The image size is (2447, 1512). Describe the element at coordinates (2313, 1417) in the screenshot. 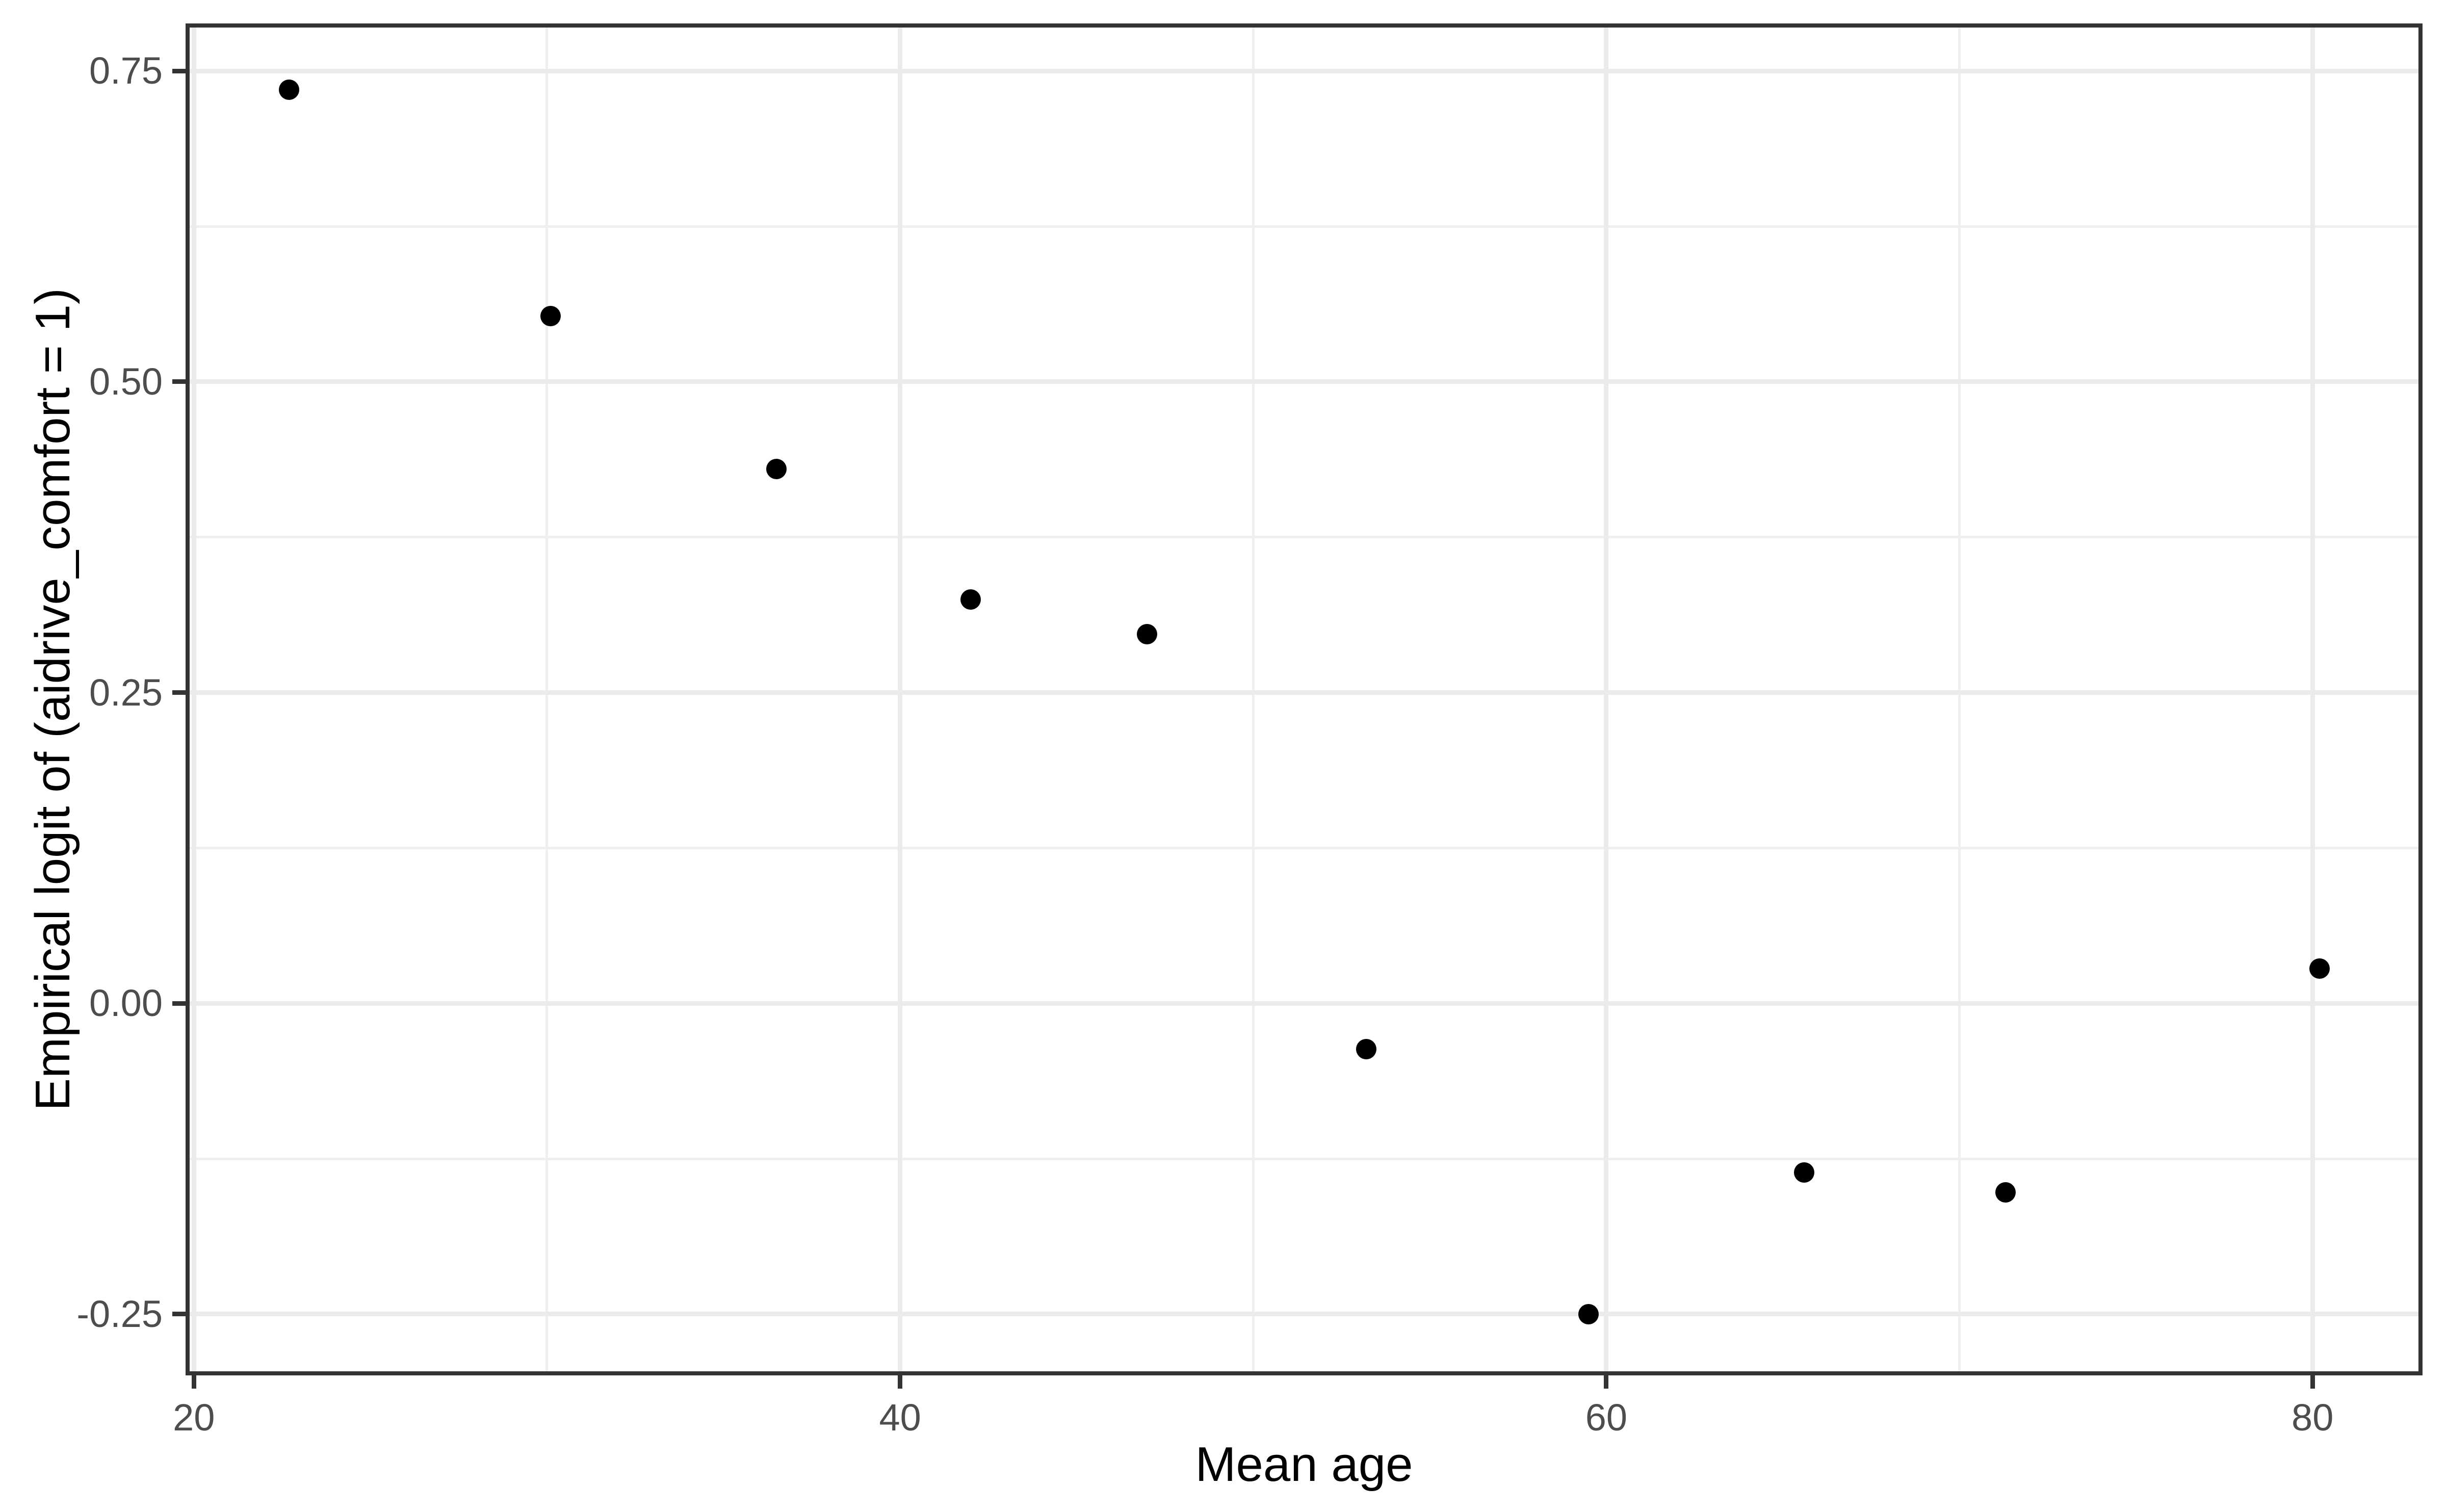

I see `x-tick-label: 80` at that location.